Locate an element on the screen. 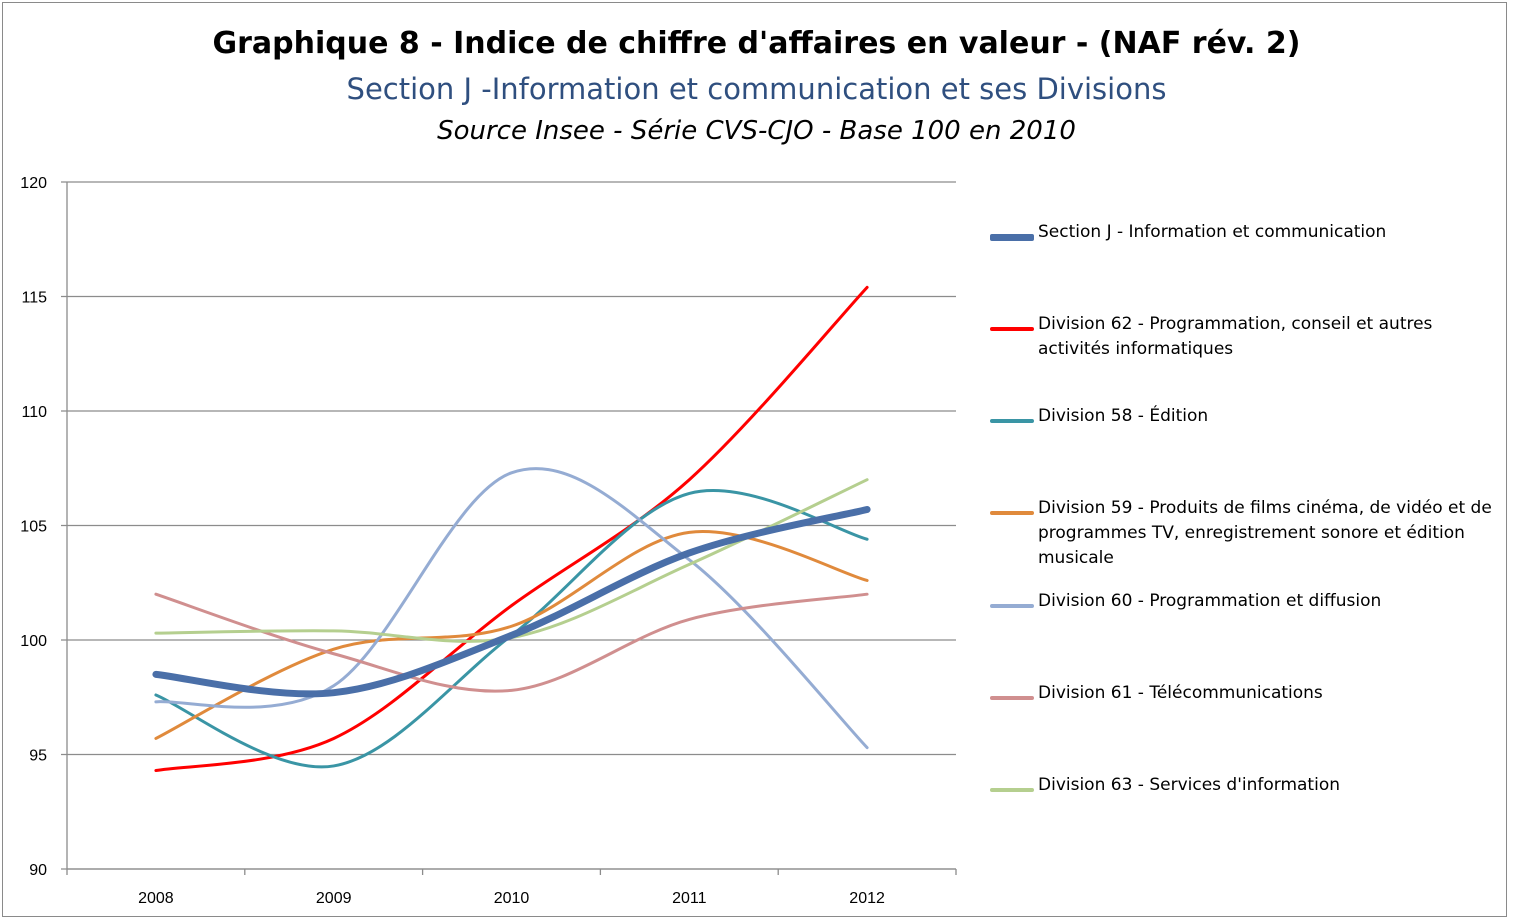  x-tick-label: 2012 is located at coordinates (867, 898).